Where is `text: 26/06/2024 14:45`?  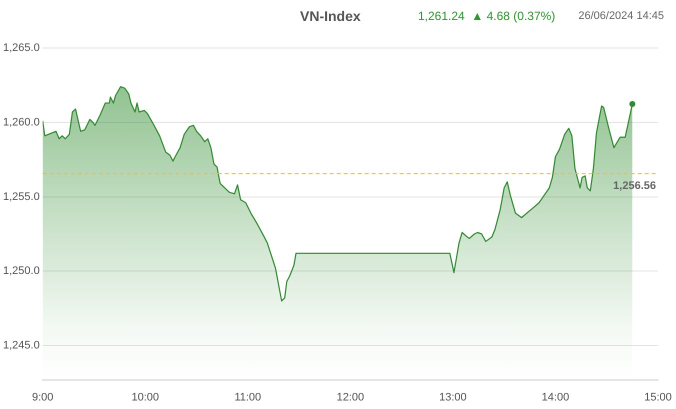
text: 26/06/2024 14:45 is located at coordinates (621, 16).